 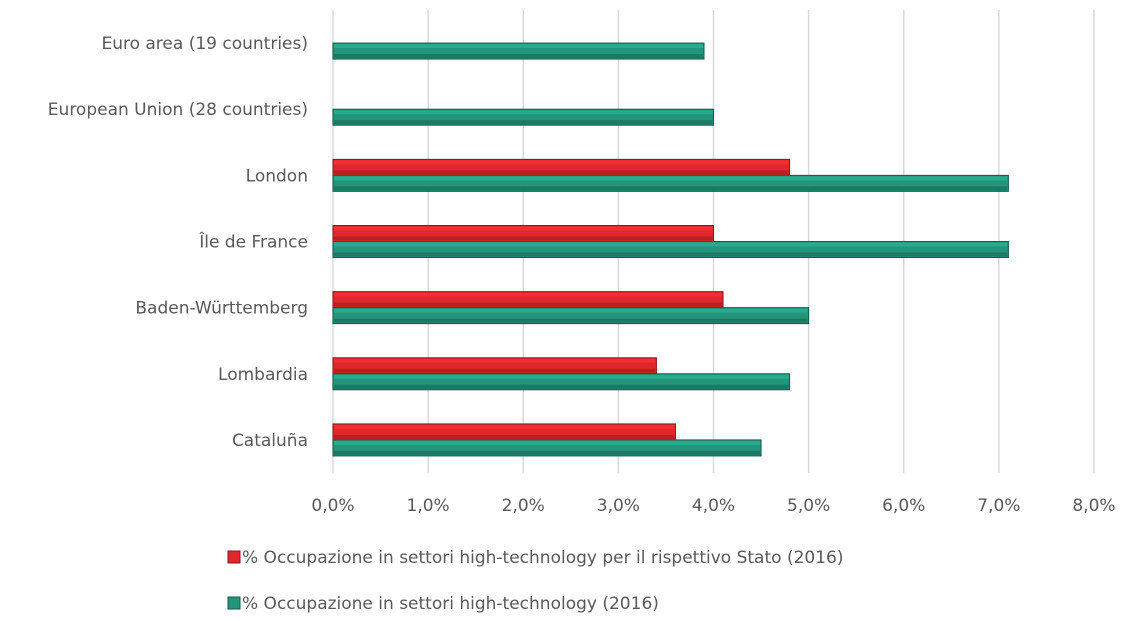 What do you see at coordinates (1093, 506) in the screenshot?
I see `x-tick-label: 8,0%` at bounding box center [1093, 506].